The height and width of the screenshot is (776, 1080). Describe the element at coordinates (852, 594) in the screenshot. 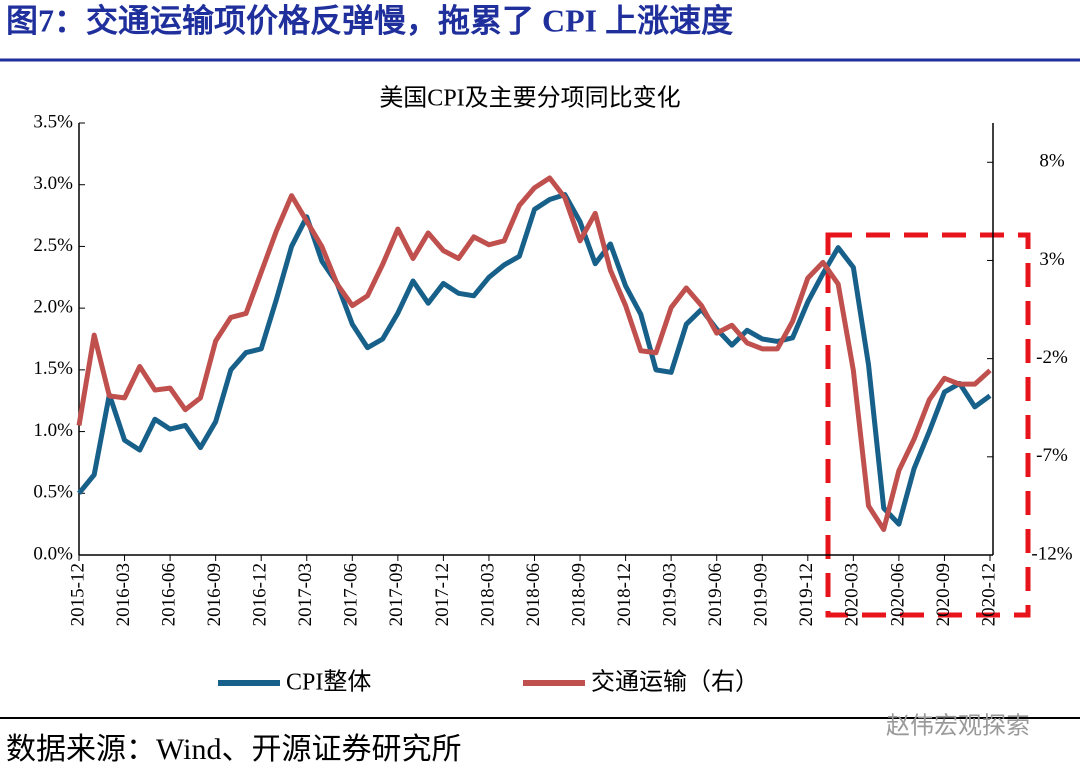

I see `x-tick-label: 2020-03` at that location.